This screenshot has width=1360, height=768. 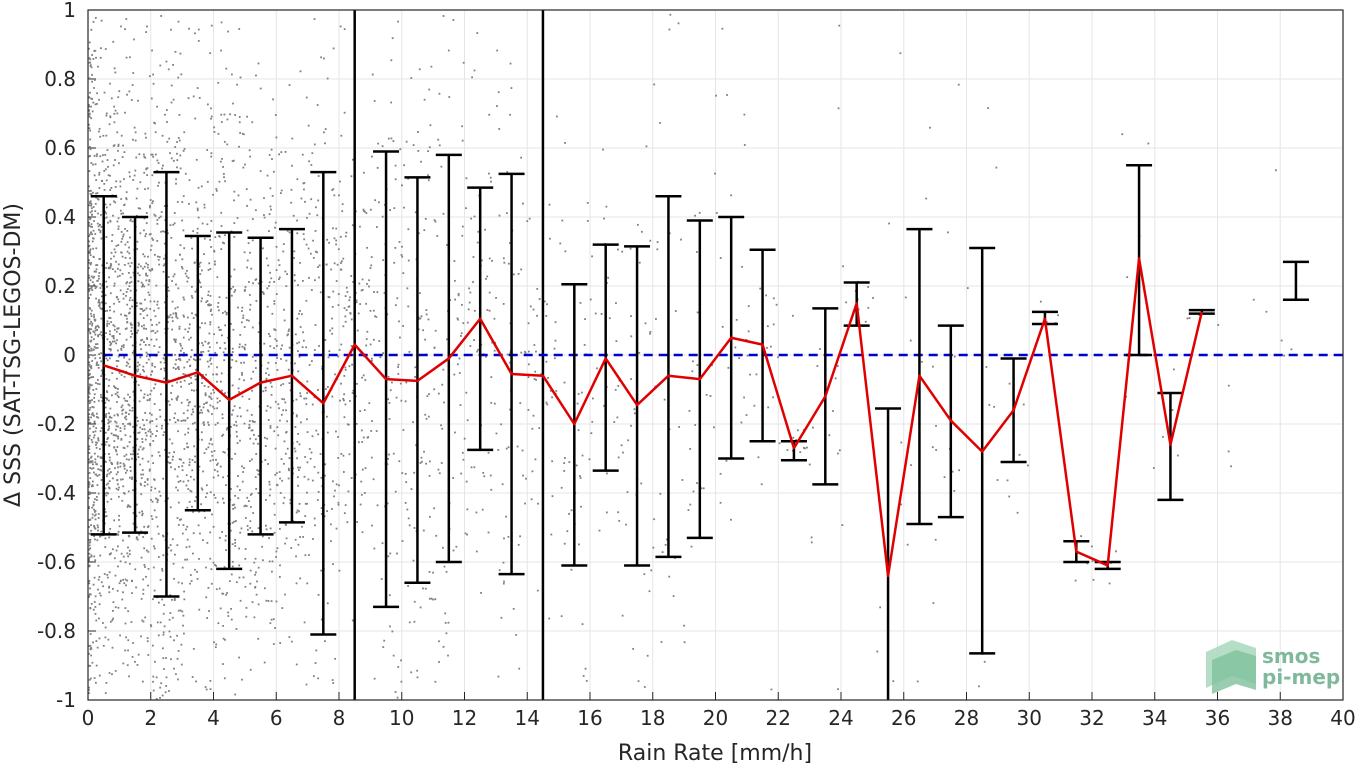 What do you see at coordinates (60, 79) in the screenshot?
I see `y-tick-label: 0.8` at bounding box center [60, 79].